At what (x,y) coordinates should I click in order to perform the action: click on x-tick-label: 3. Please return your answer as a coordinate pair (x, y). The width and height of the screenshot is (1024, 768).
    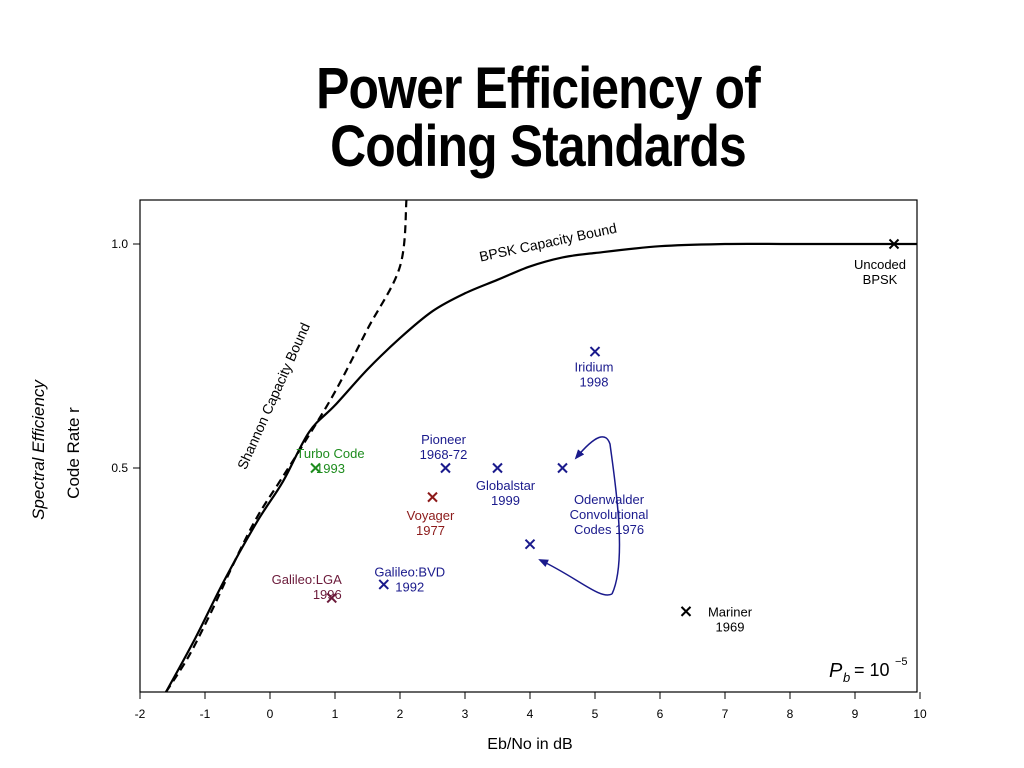
    Looking at the image, I should click on (465, 714).